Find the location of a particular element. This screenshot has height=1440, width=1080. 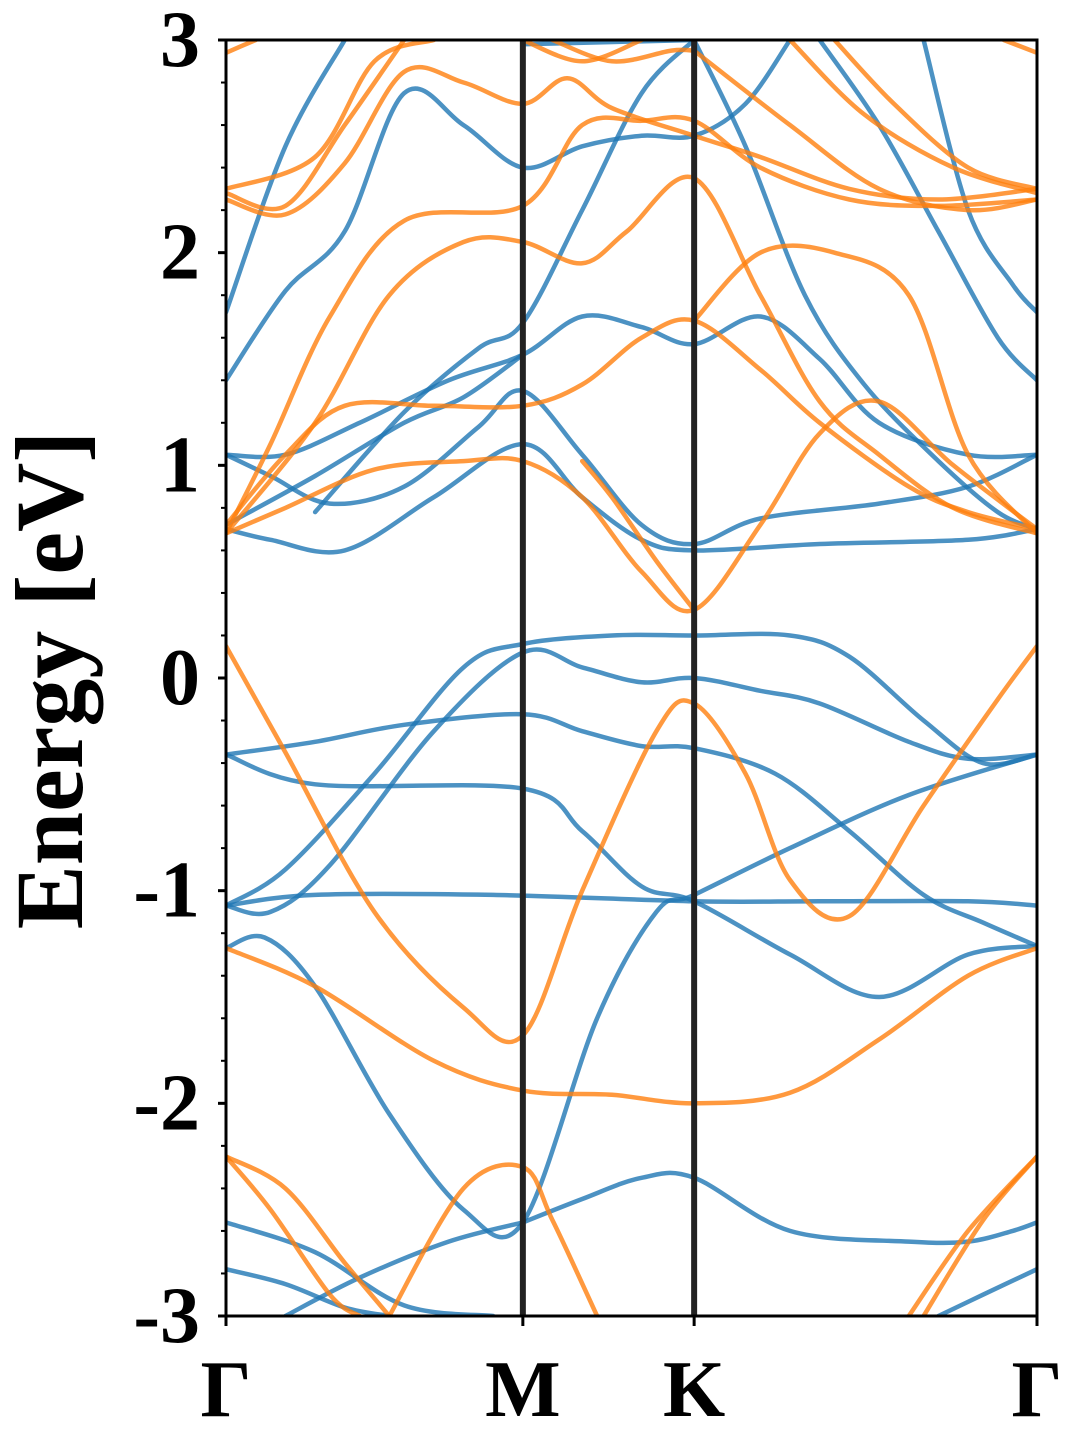

y-axis-label: Energy [eV] is located at coordinates (51, 680).